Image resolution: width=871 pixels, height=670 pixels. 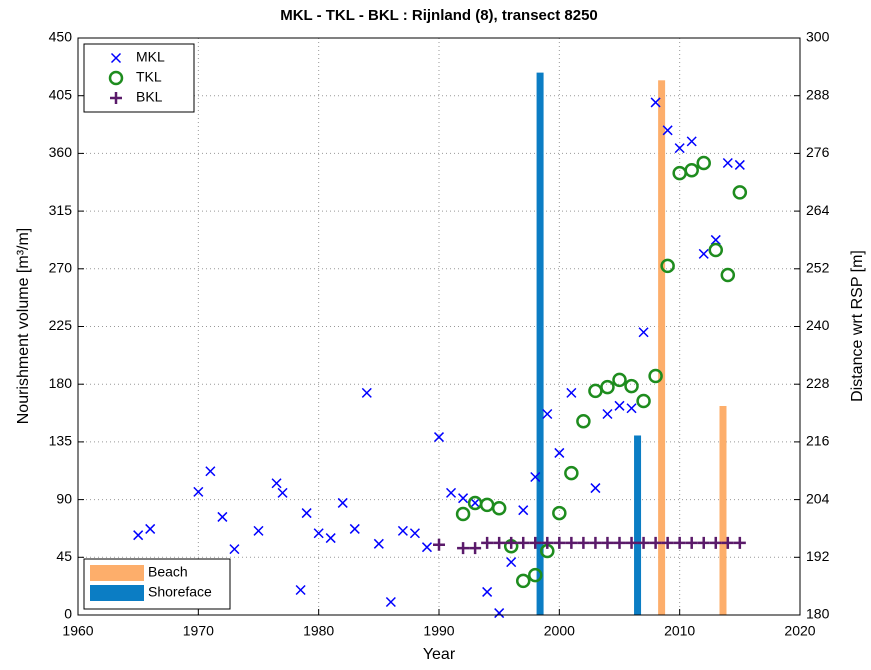 What do you see at coordinates (857, 326) in the screenshot?
I see `y2-axis-label: Distance wrt RSP [m]` at bounding box center [857, 326].